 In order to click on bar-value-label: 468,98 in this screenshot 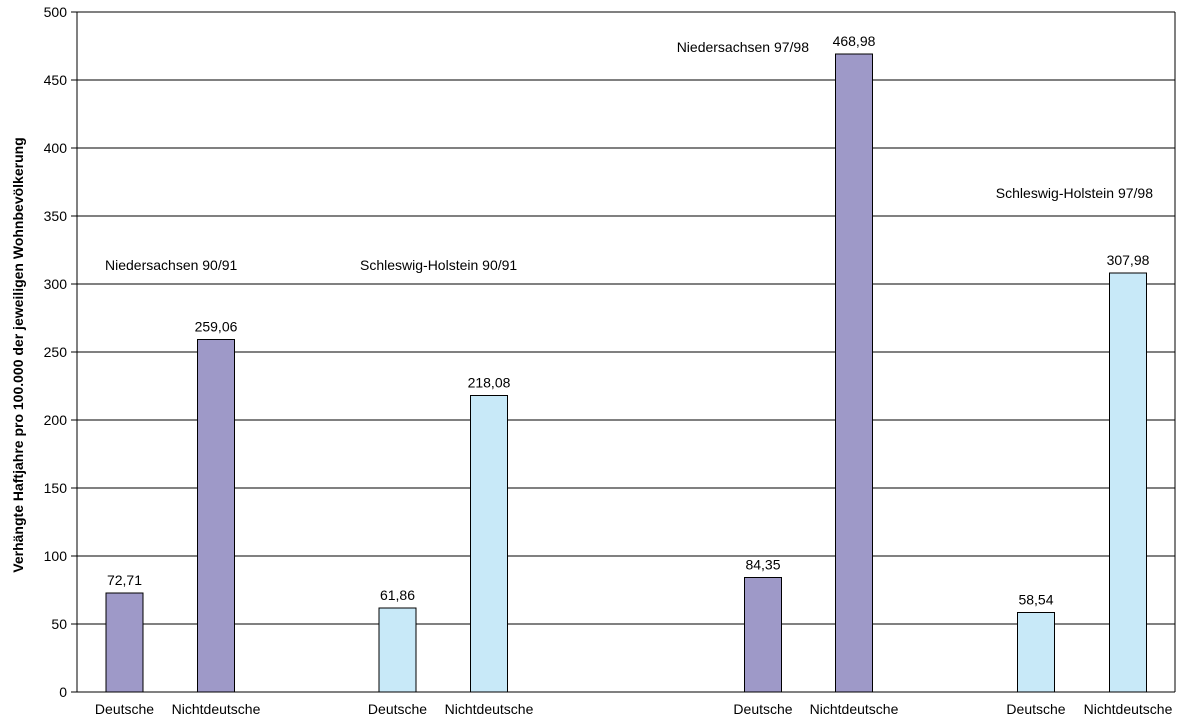, I will do `click(854, 41)`.